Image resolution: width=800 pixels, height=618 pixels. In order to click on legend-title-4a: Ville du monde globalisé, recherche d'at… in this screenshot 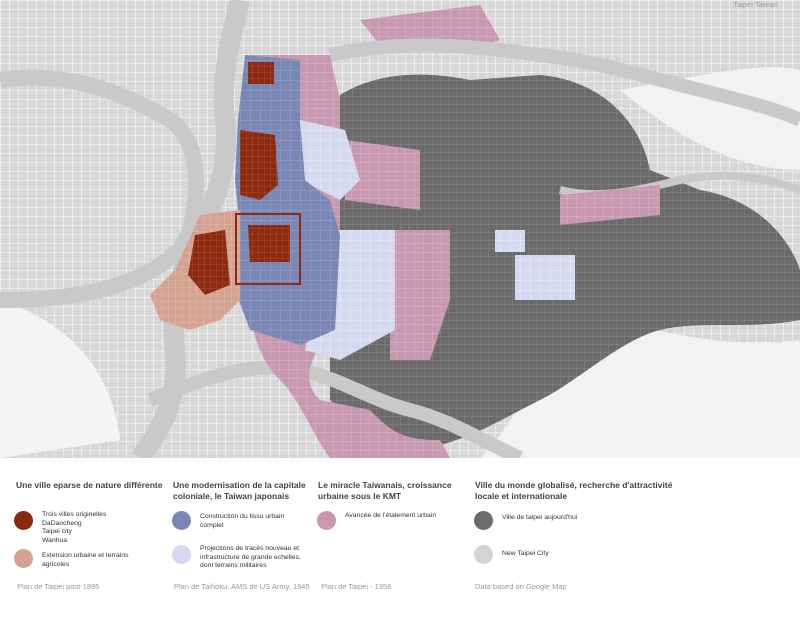, I will do `click(574, 485)`.